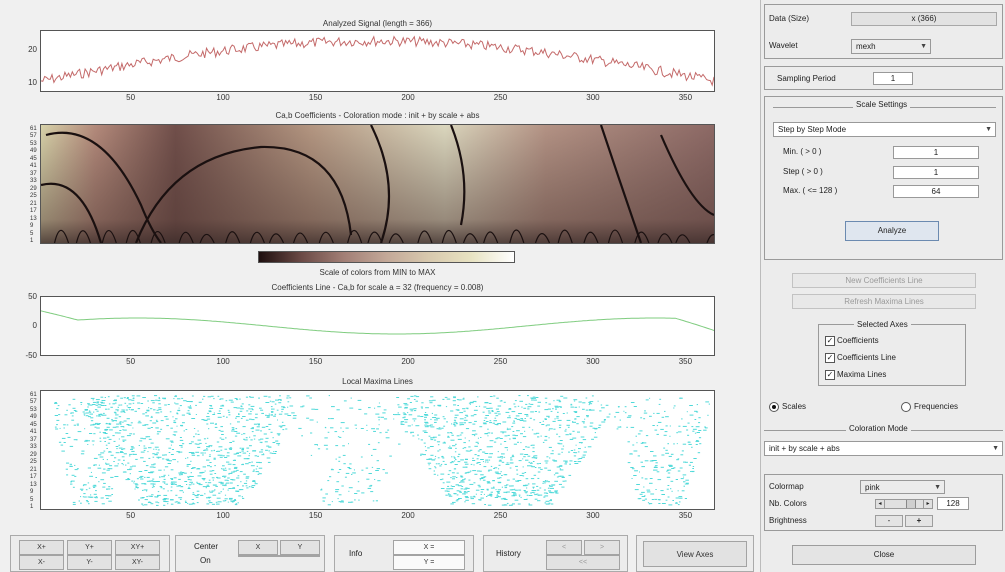  I want to click on signal-plot, so click(377, 61).